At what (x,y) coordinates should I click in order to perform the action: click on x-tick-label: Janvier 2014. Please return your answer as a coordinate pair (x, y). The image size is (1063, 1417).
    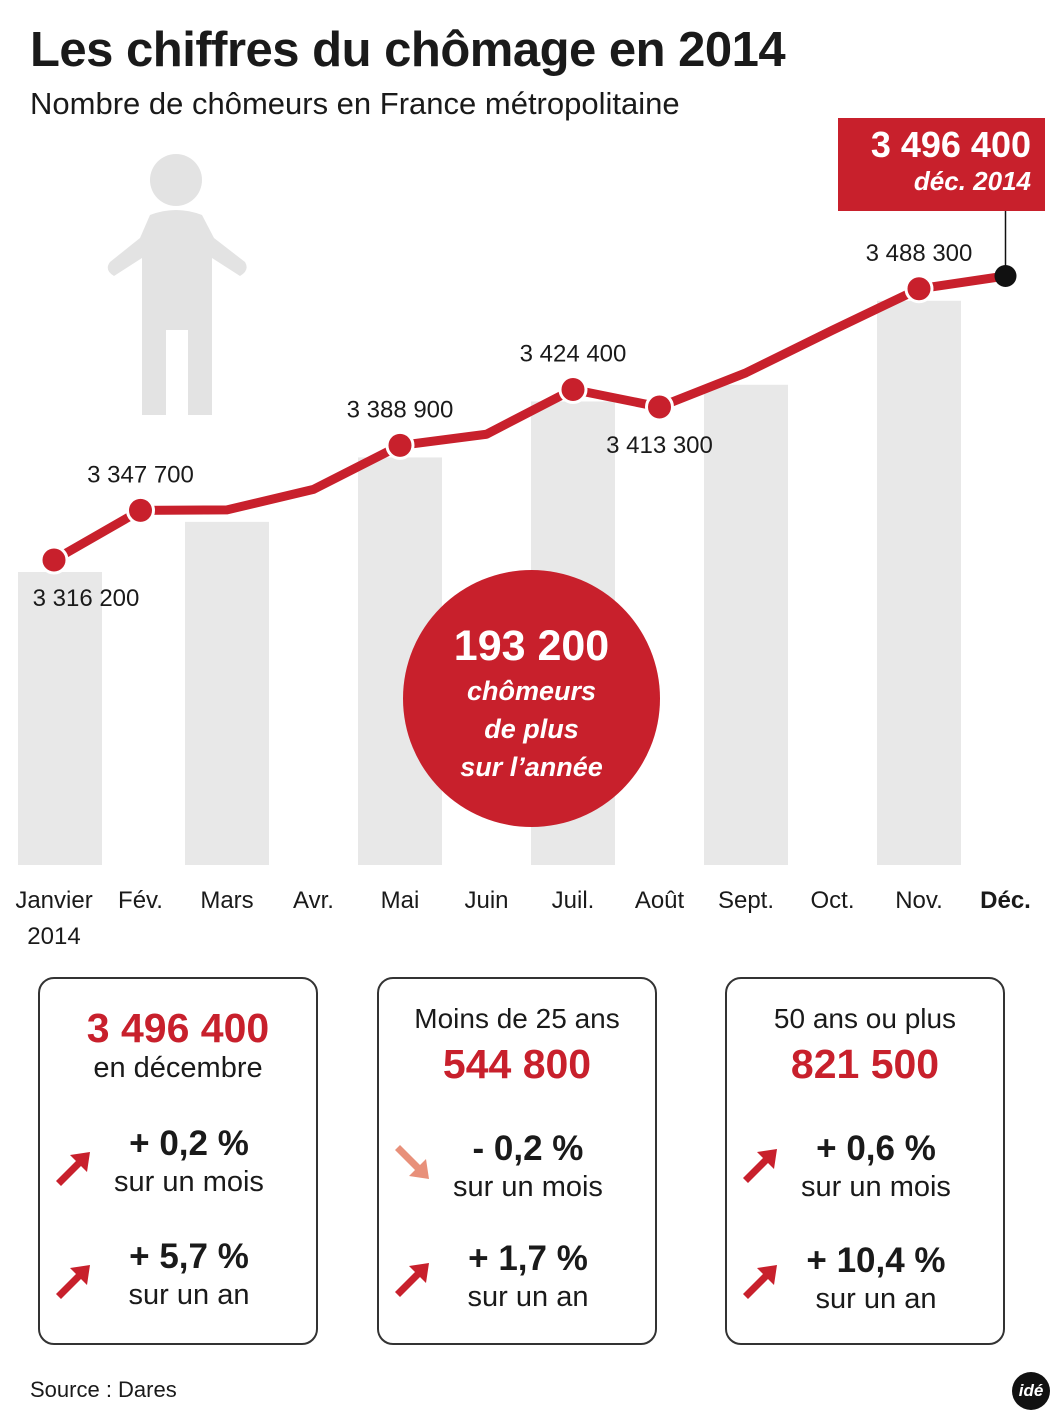
    Looking at the image, I should click on (53, 918).